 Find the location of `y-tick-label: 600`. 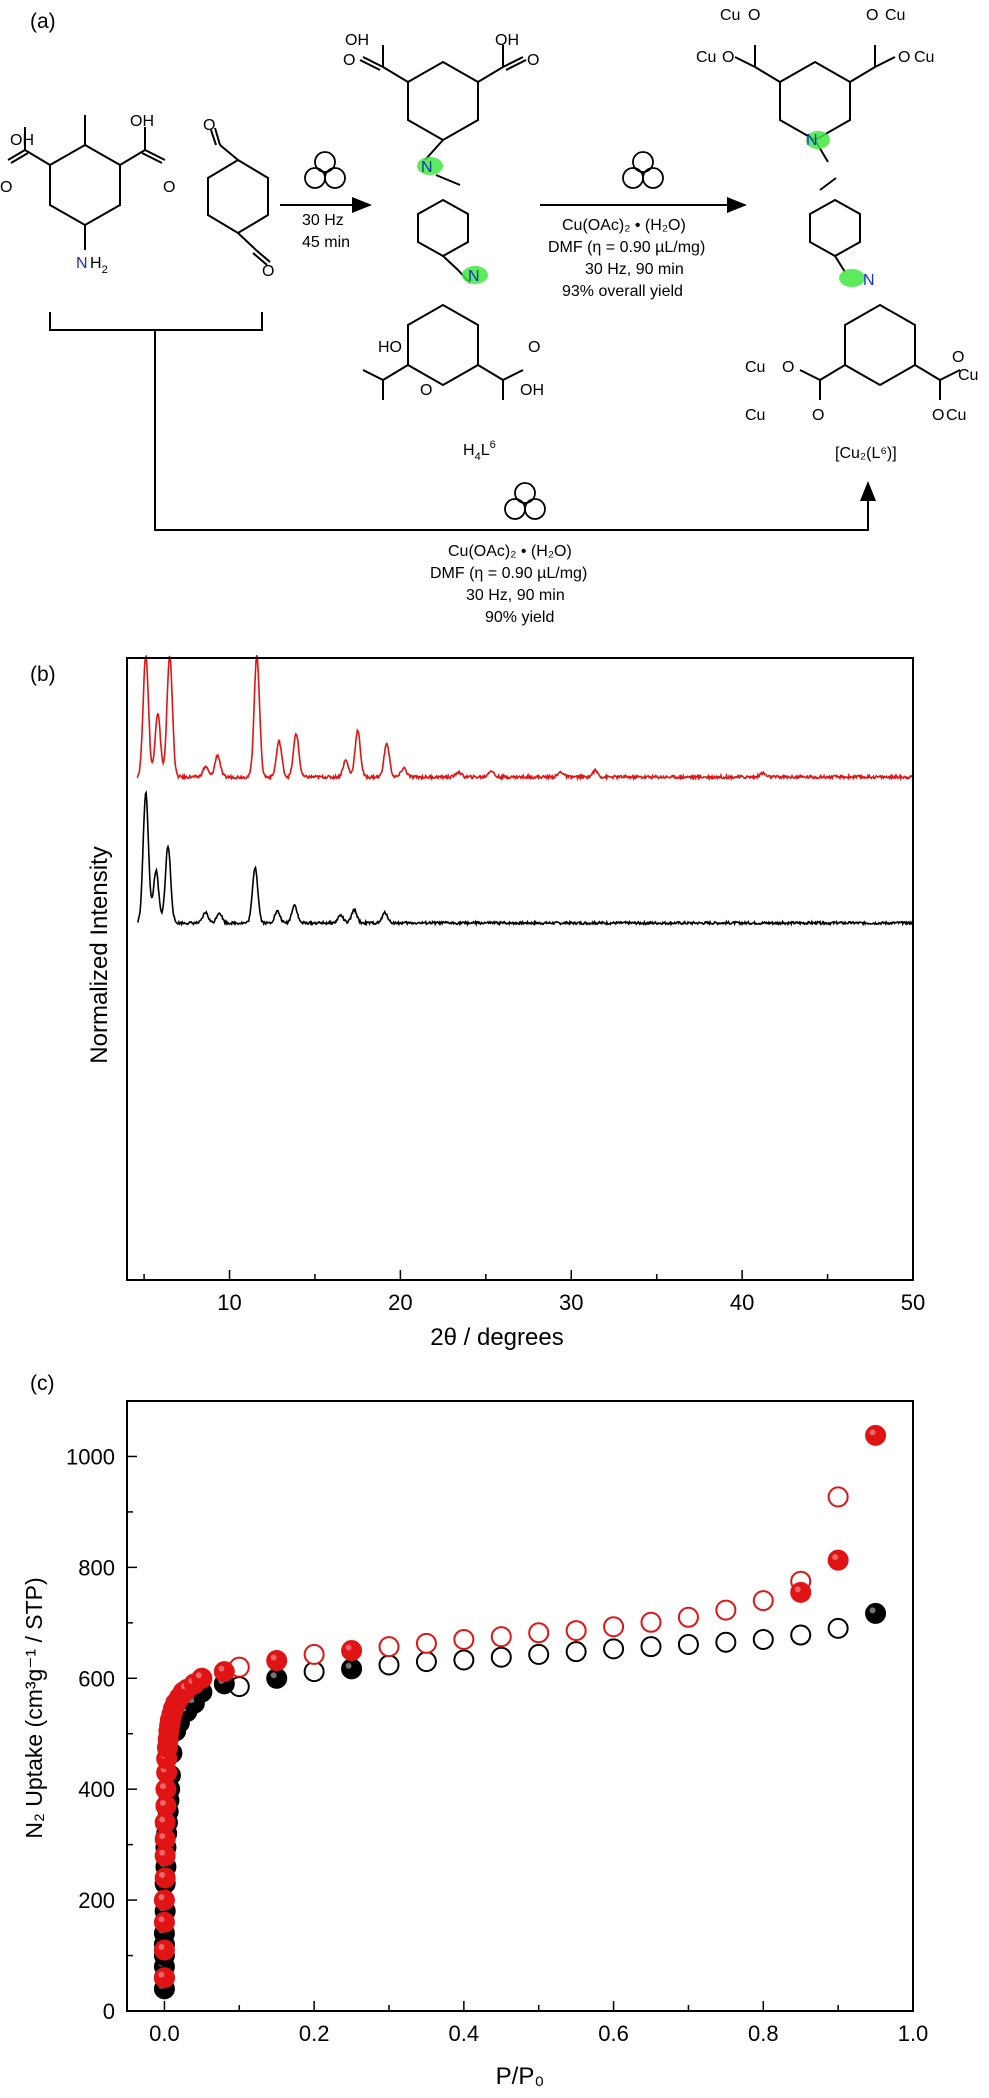

y-tick-label: 600 is located at coordinates (96, 1678).